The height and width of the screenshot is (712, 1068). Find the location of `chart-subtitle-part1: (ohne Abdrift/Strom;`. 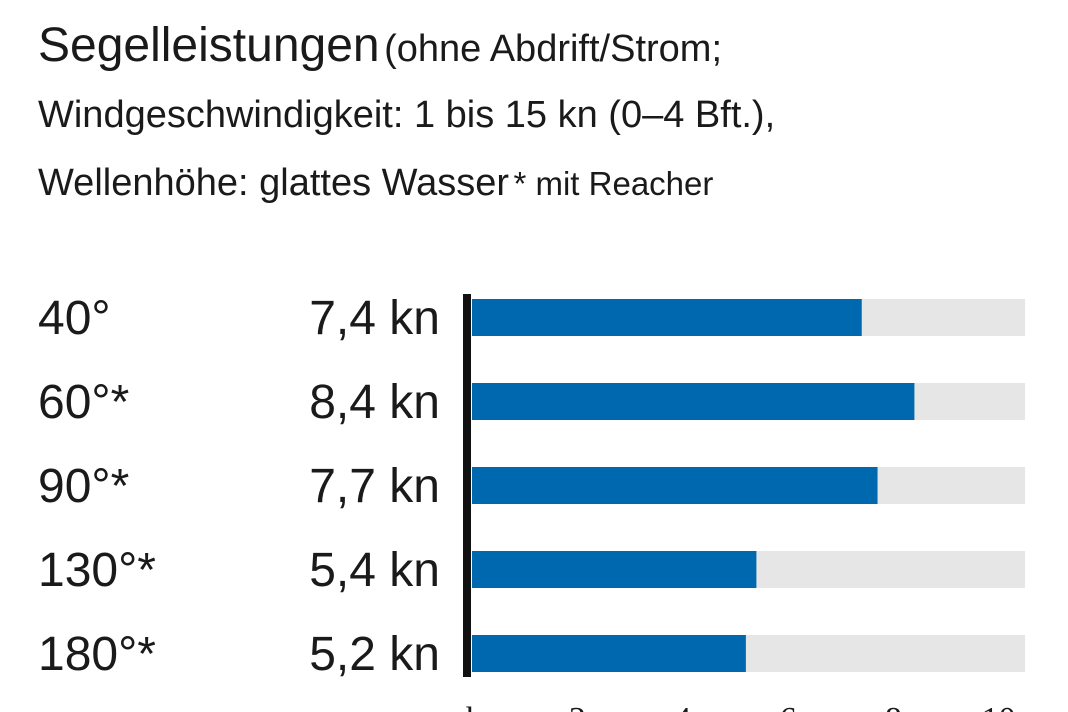

chart-subtitle-part1: (ohne Abdrift/Strom; is located at coordinates (553, 49).